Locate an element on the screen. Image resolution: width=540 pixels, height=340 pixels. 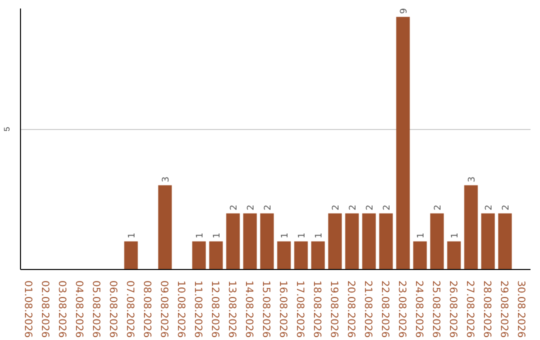
x-tick-label: 26.08.2026 is located at coordinates (452, 309).